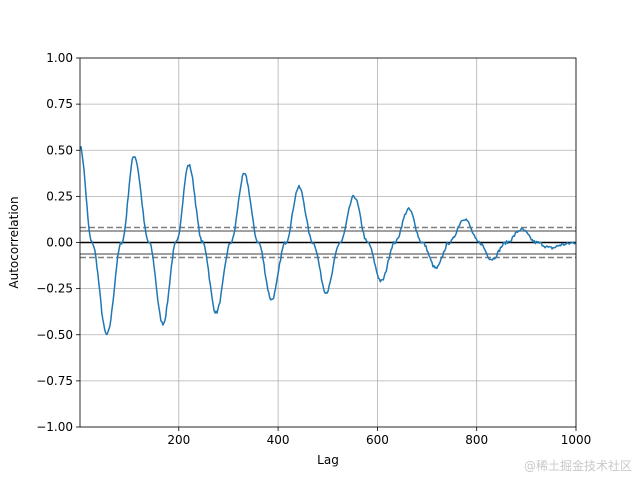 The image size is (640, 480). Describe the element at coordinates (54, 427) in the screenshot. I see `y-tick-label: −1.00` at that location.